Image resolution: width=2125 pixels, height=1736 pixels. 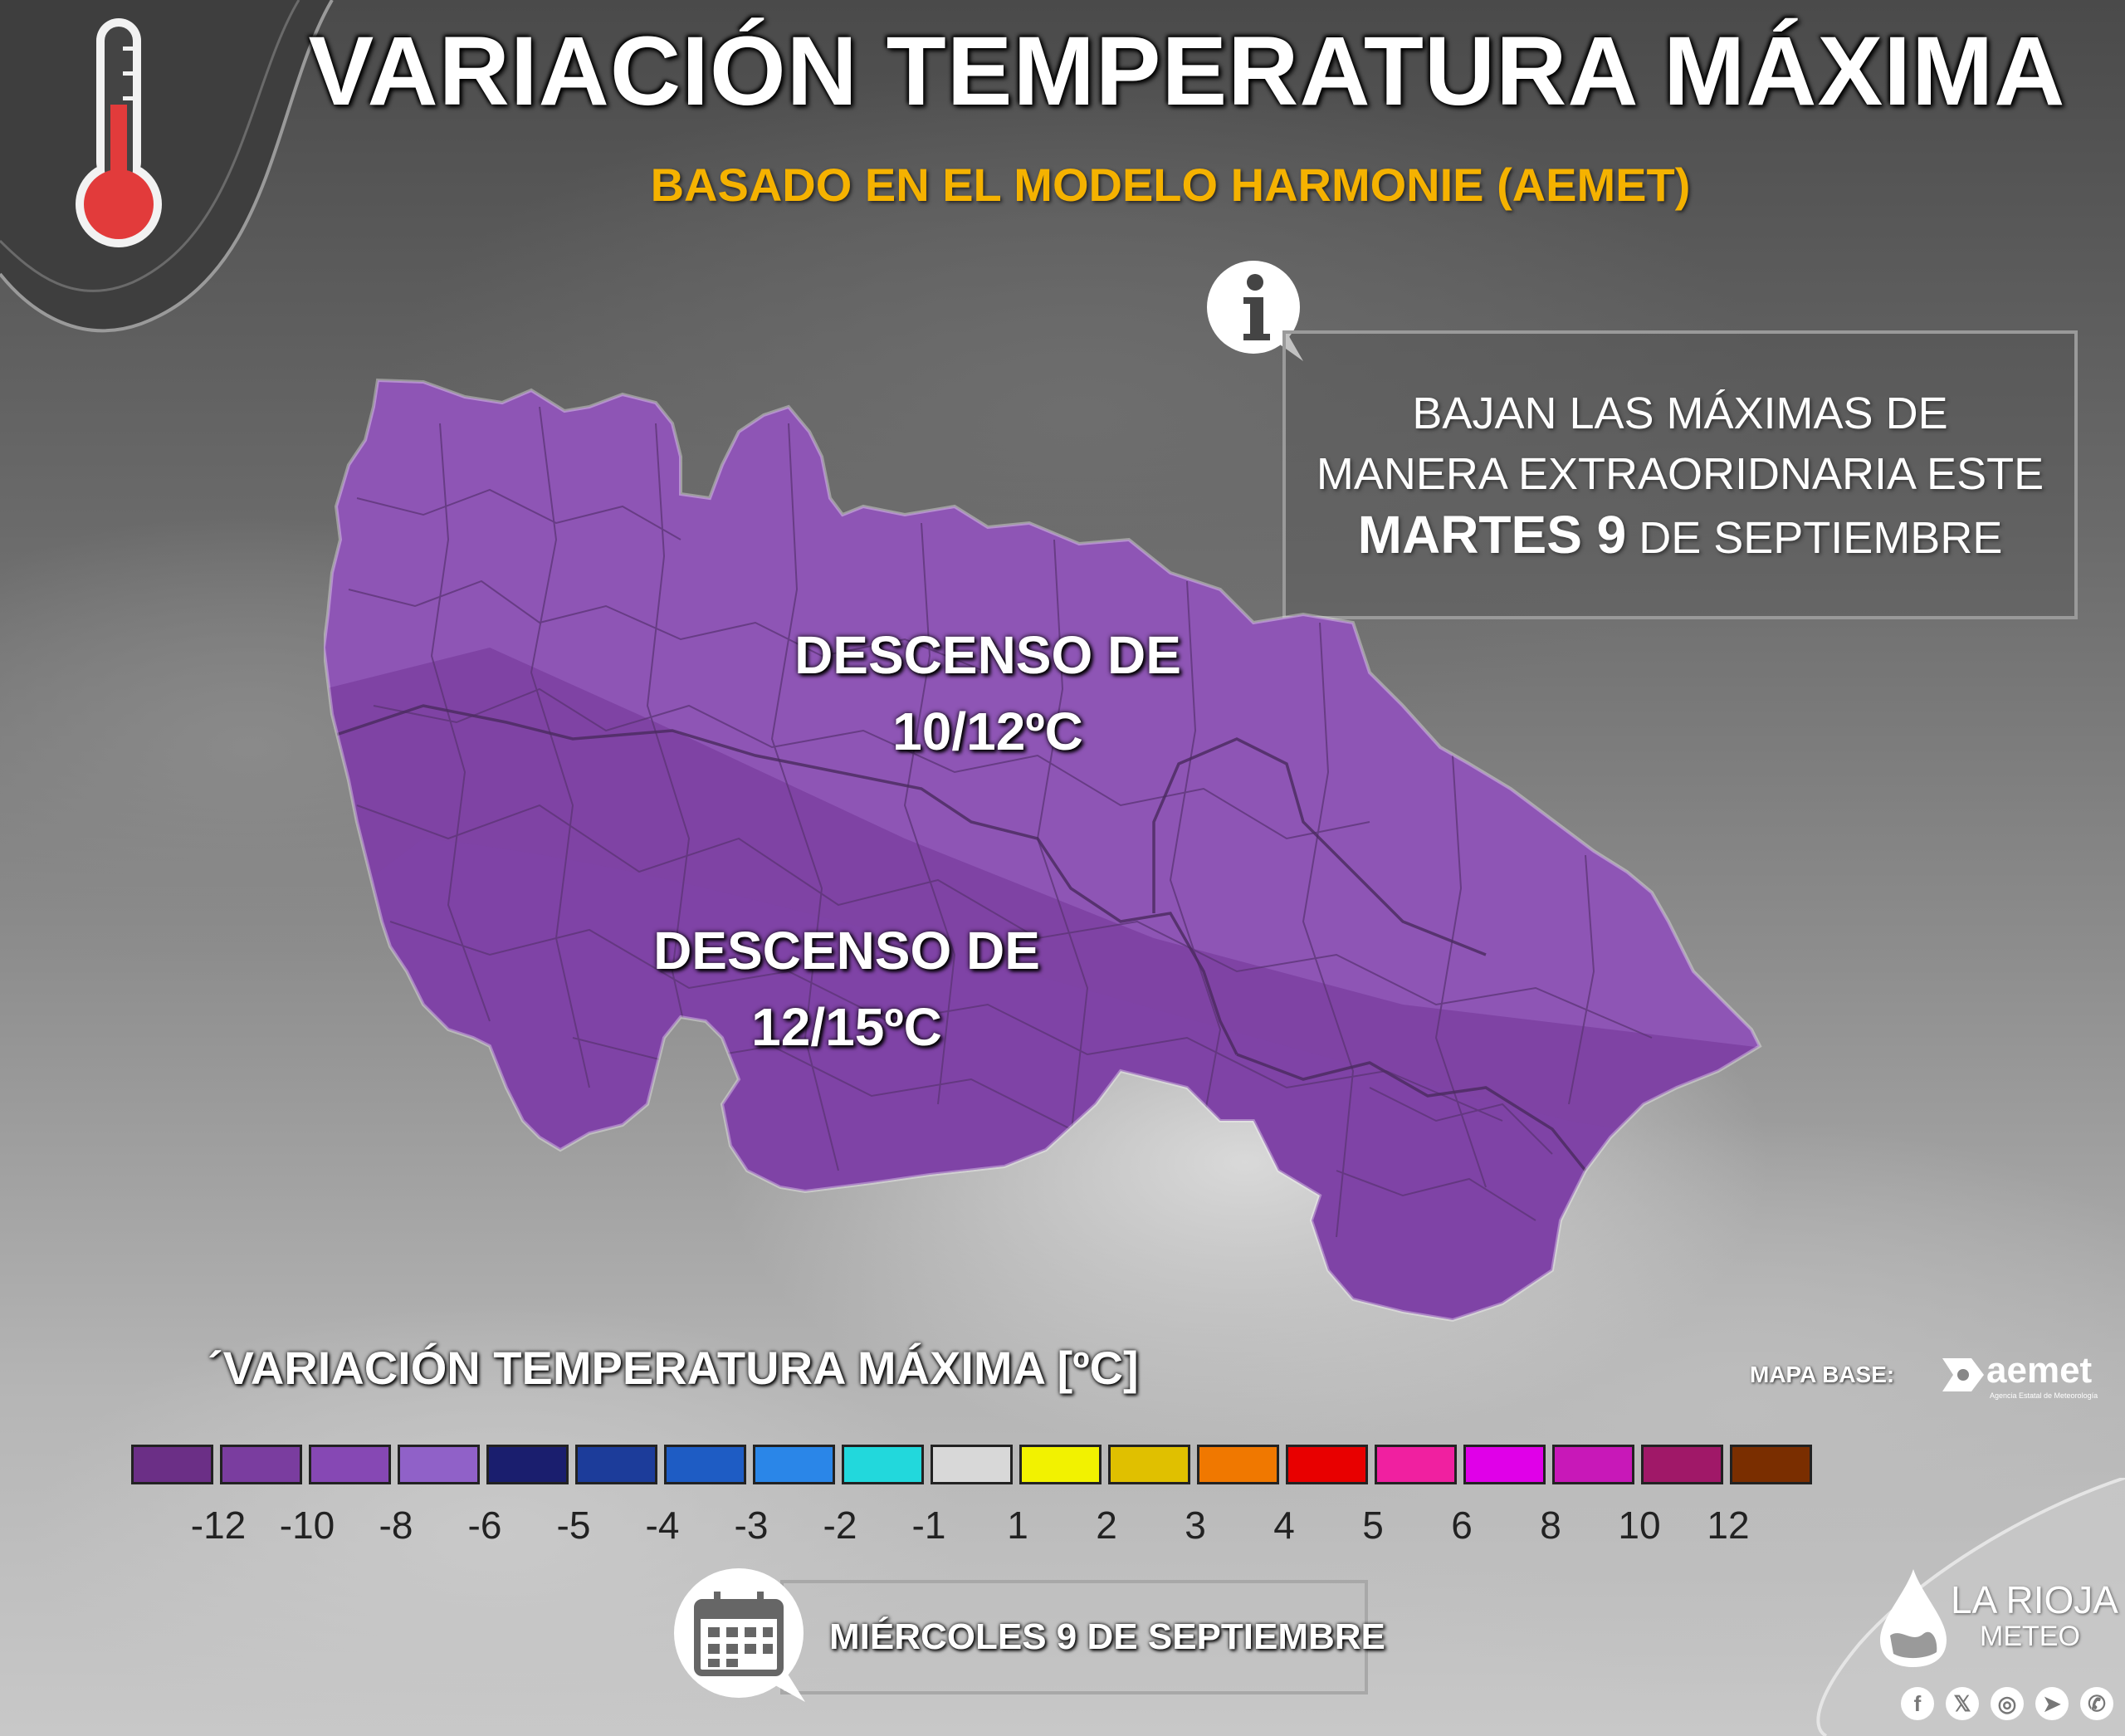 I want to click on legend-color-bar, so click(x=975, y=1464).